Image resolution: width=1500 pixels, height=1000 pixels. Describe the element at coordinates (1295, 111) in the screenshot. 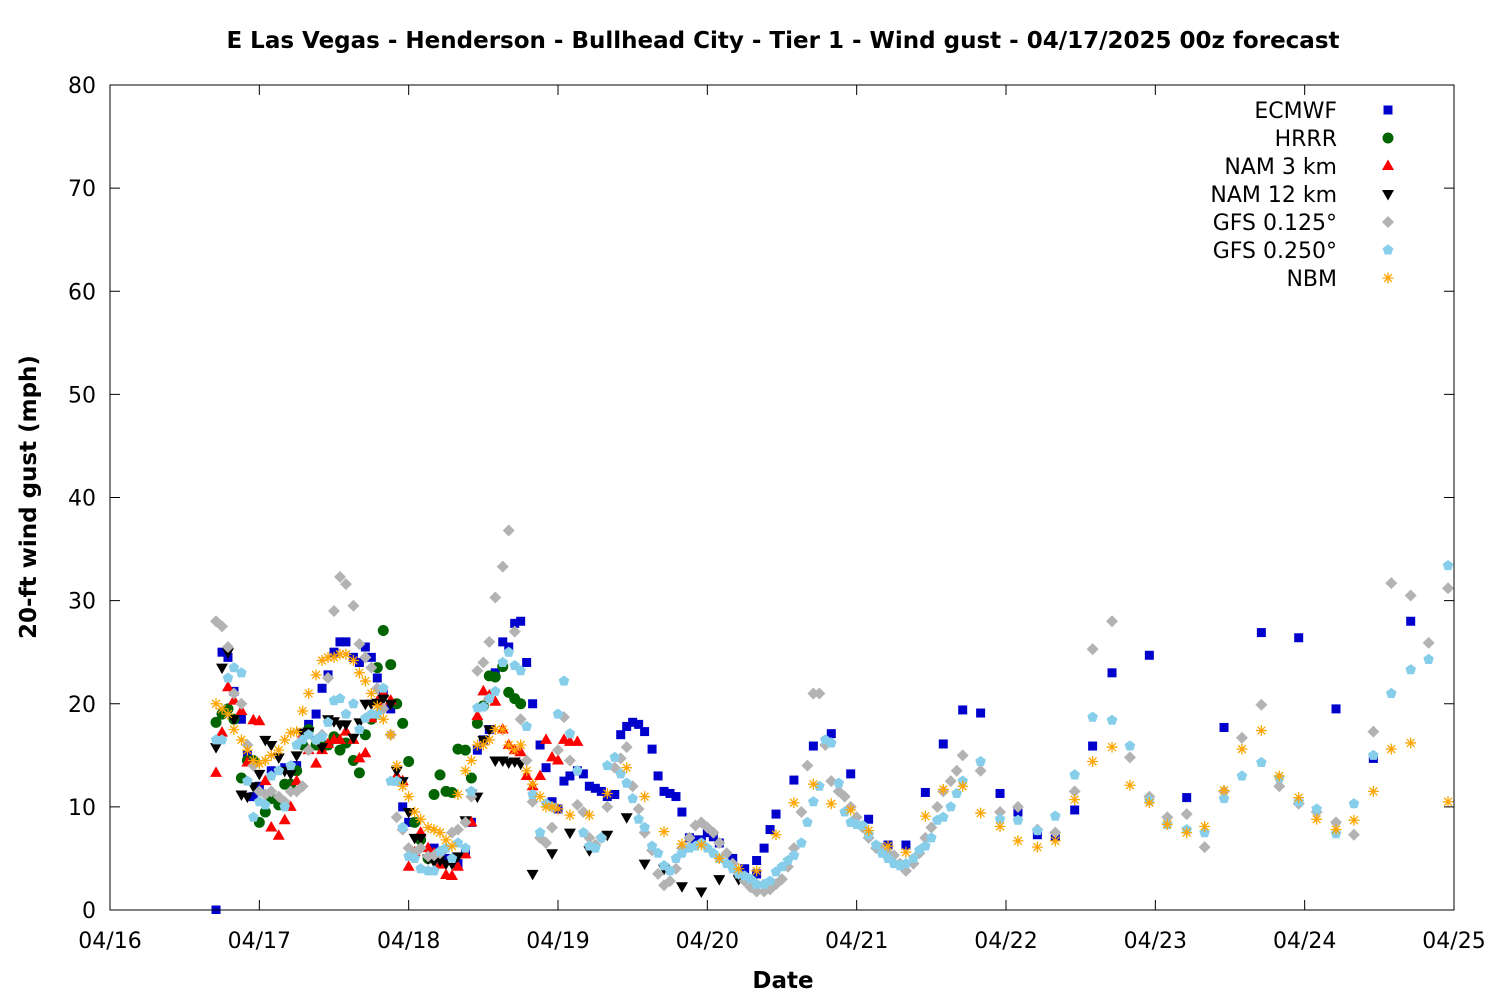

I see `legend-label: ECMWF` at that location.